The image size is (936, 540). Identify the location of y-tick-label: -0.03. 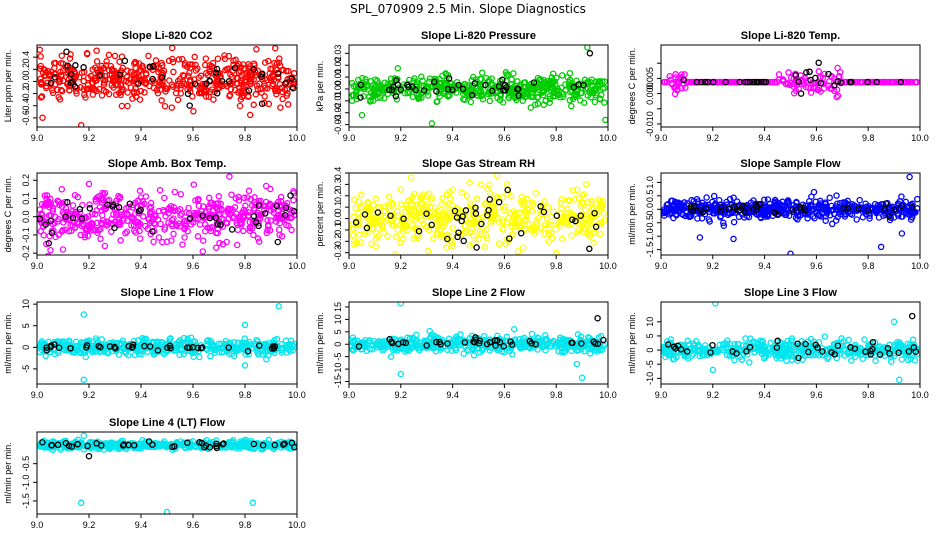
(338, 124).